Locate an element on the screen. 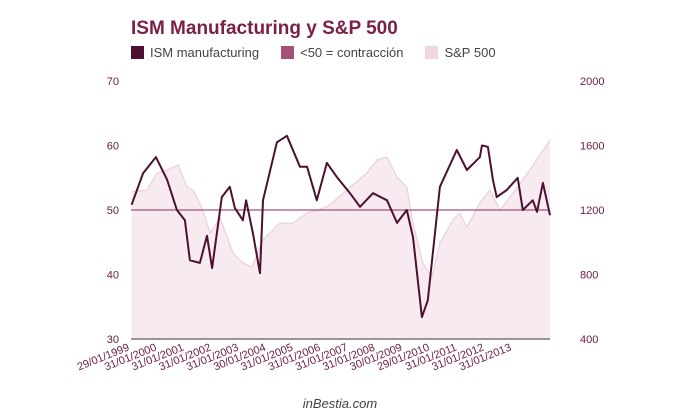  legend-item-sp500: S&P 500 is located at coordinates (460, 52).